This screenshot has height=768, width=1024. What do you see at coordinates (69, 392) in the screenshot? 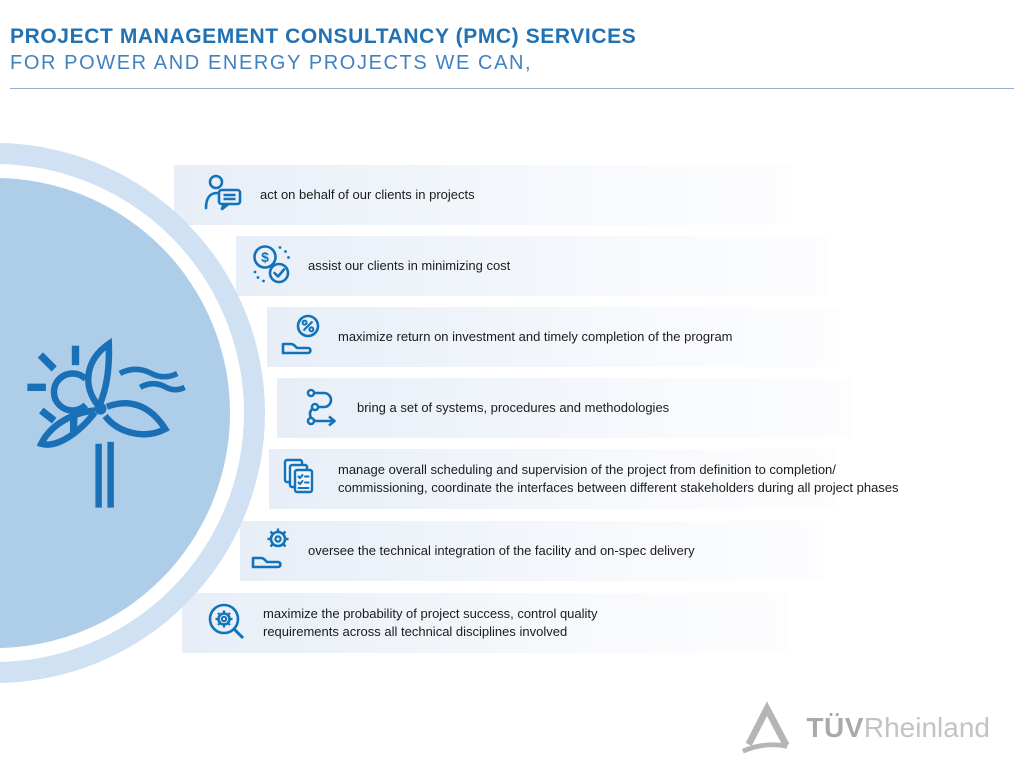
I see `sun-icon` at bounding box center [69, 392].